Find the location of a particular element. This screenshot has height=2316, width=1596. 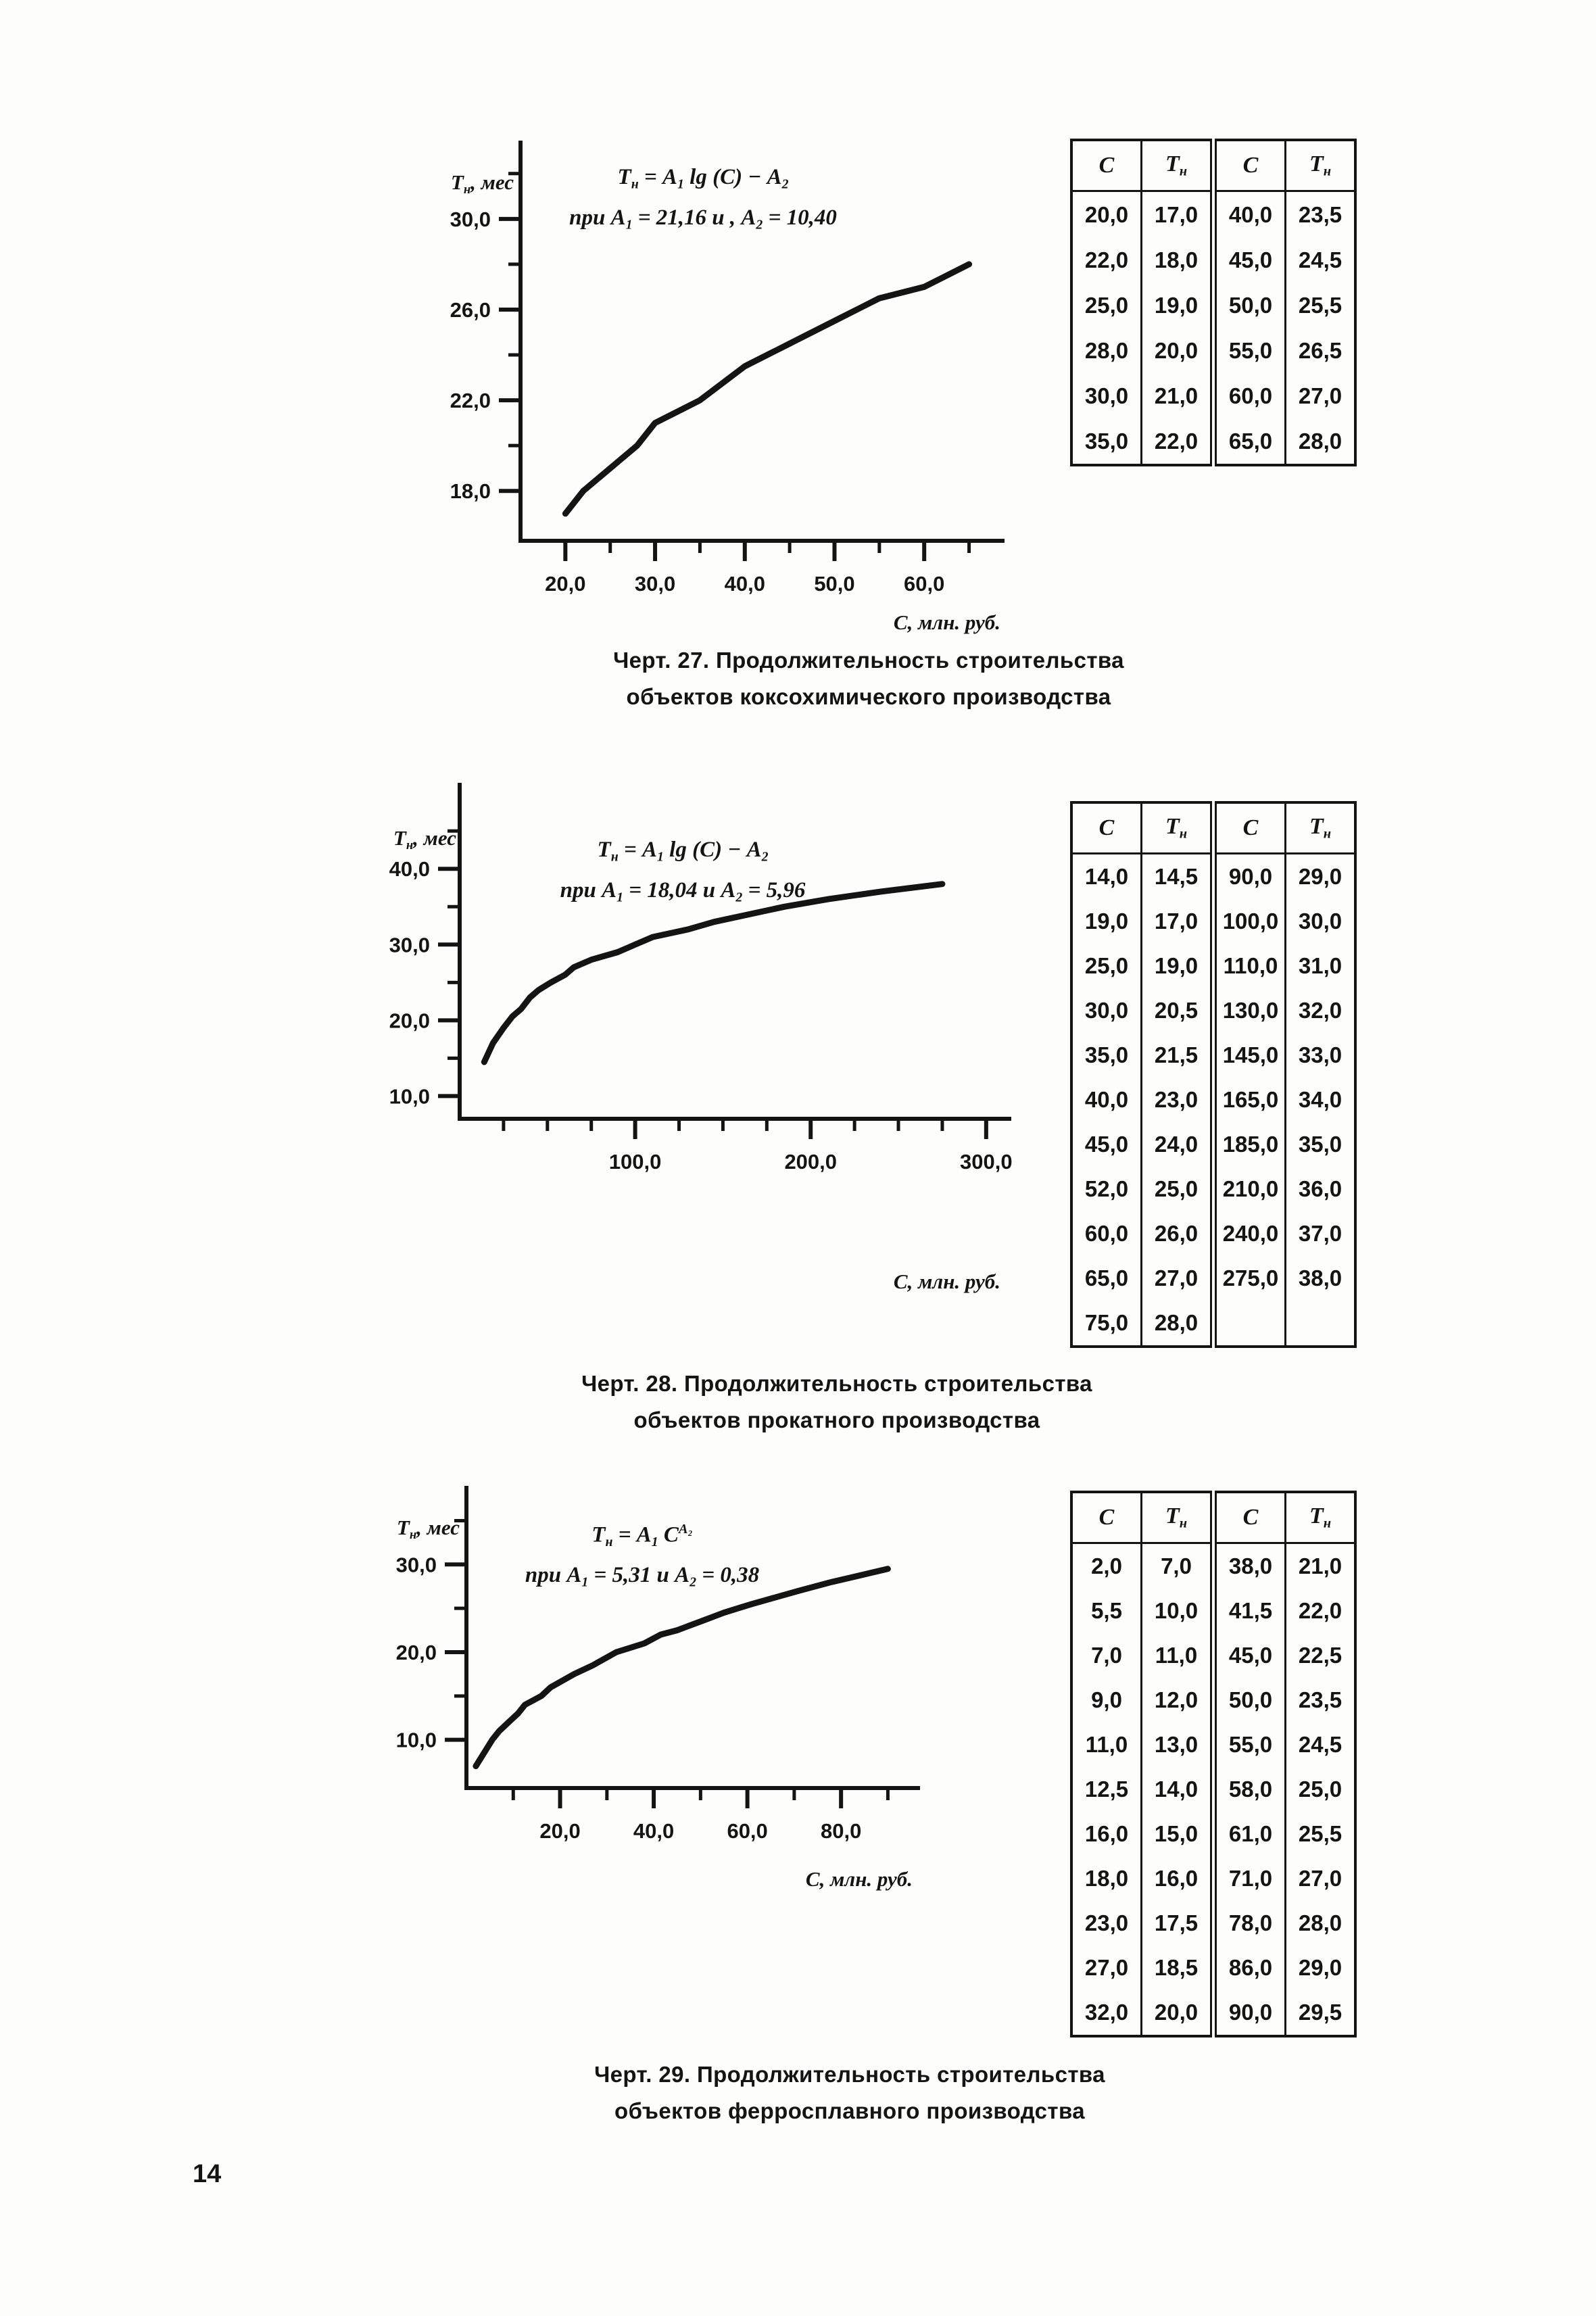

table-row: 35,0 21,5 145,0 33,0 is located at coordinates (1213, 1055).